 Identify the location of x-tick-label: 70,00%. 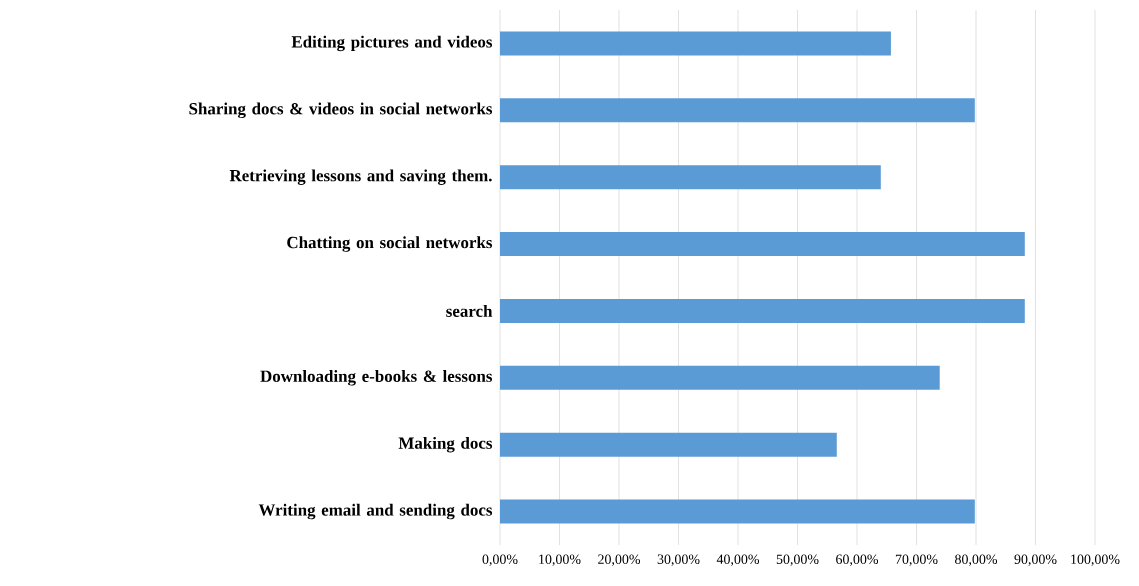
(916, 560).